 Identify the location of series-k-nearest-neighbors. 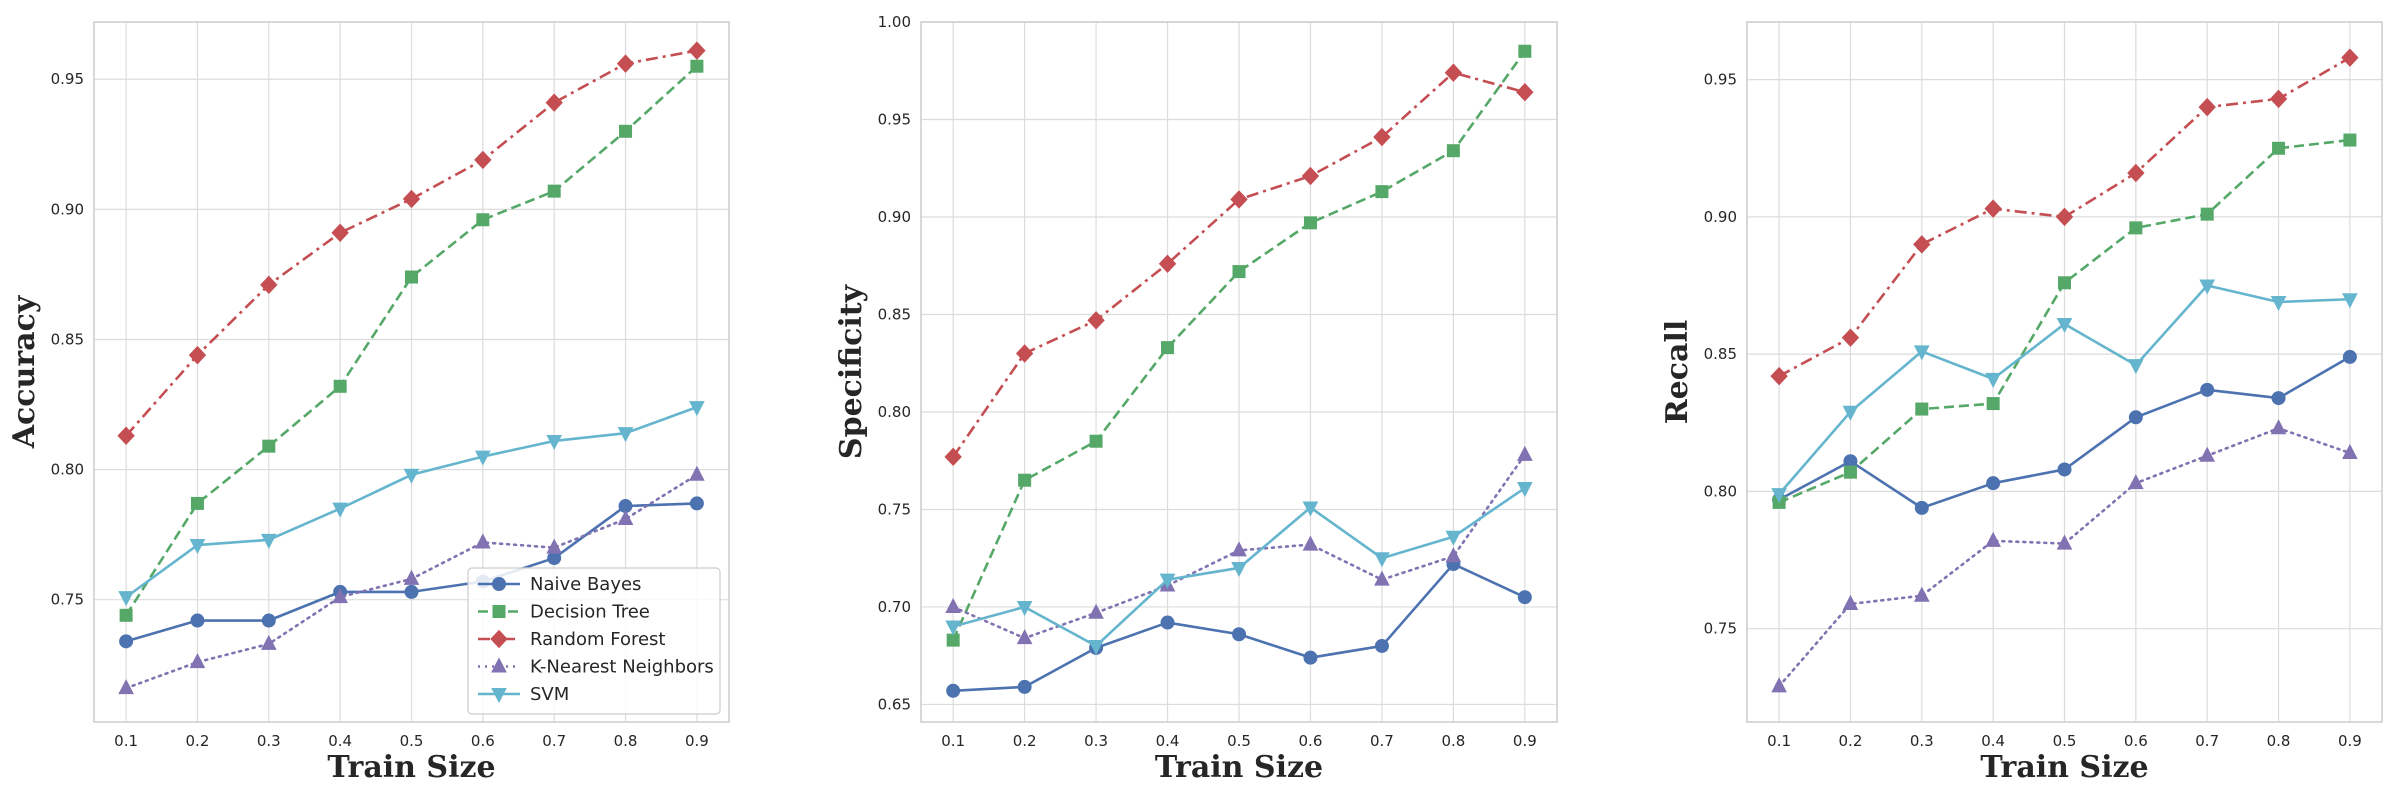
(411, 580).